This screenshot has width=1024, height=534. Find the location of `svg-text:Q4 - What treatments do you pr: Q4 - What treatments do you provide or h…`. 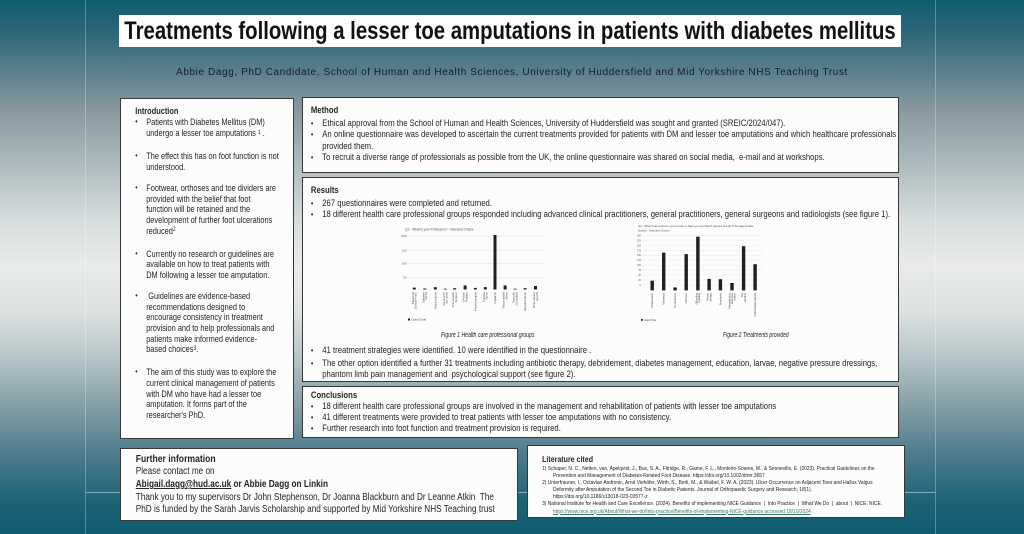

svg-text:Q4 - What treatments do you pr: Q4 - What treatments do you provide or h… is located at coordinates (696, 226).